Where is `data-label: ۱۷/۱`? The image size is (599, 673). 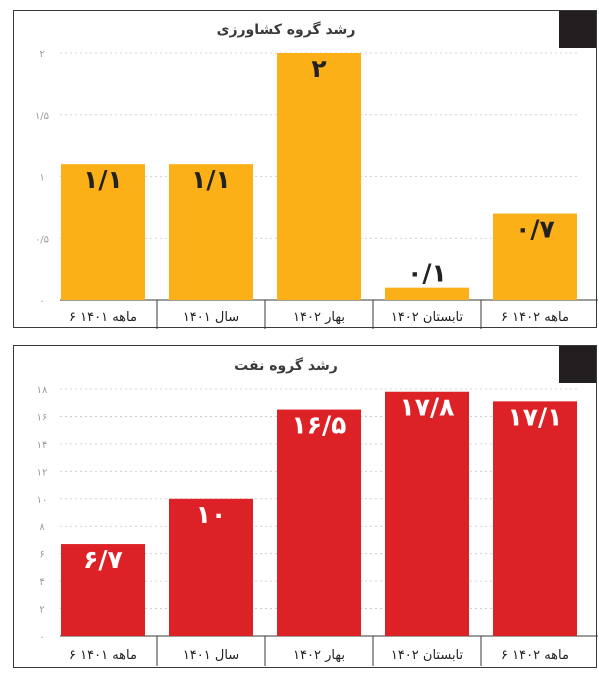 data-label: ۱۷/۱ is located at coordinates (535, 416).